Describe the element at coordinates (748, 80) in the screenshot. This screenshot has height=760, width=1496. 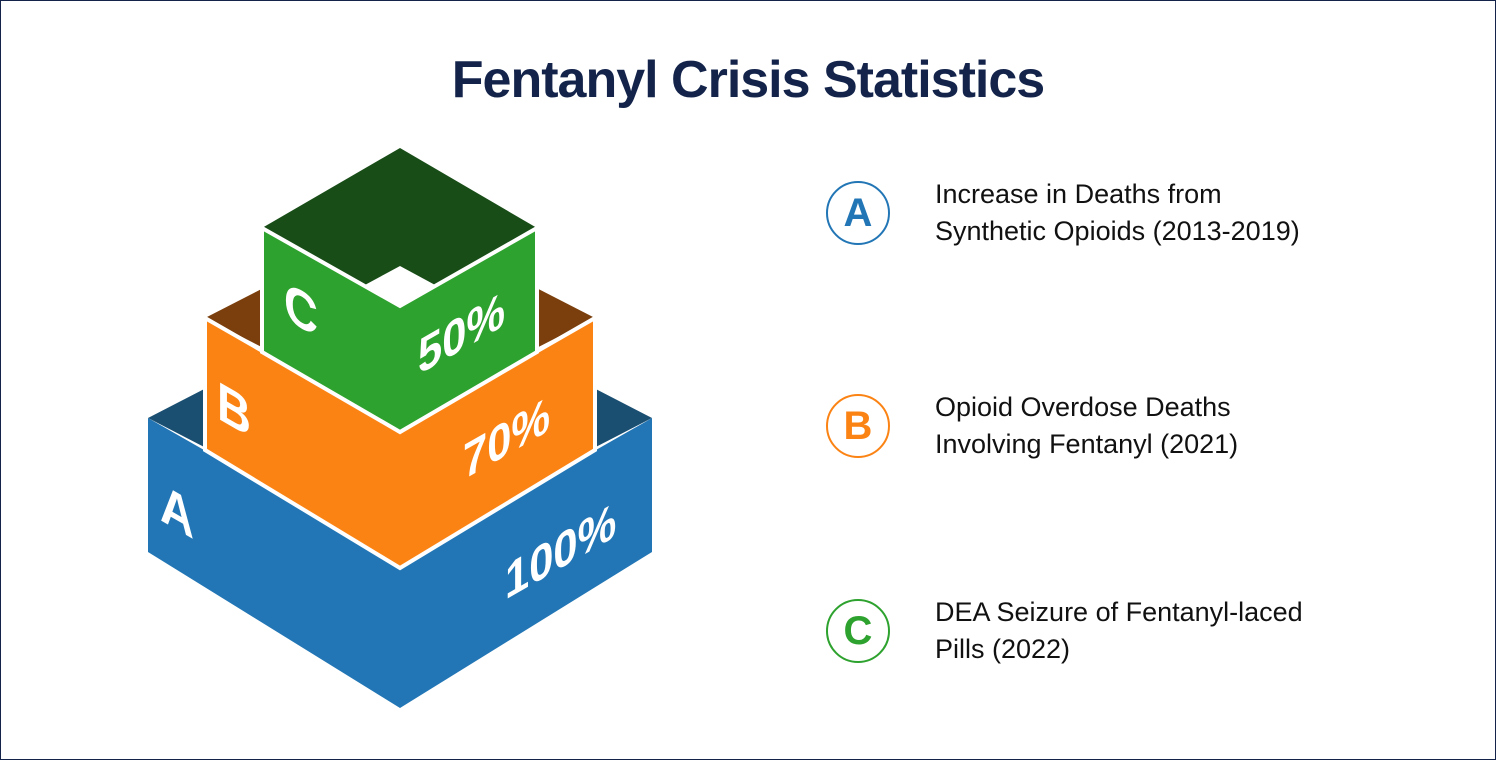
I see `page-title: Fentanyl Crisis Statistics` at that location.